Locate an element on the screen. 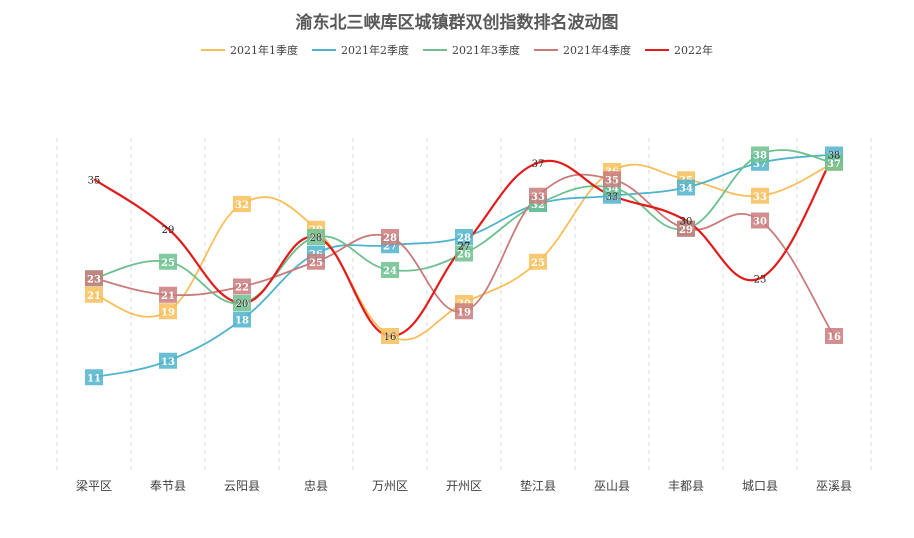  x-tick-label: 巫山县 is located at coordinates (612, 486).